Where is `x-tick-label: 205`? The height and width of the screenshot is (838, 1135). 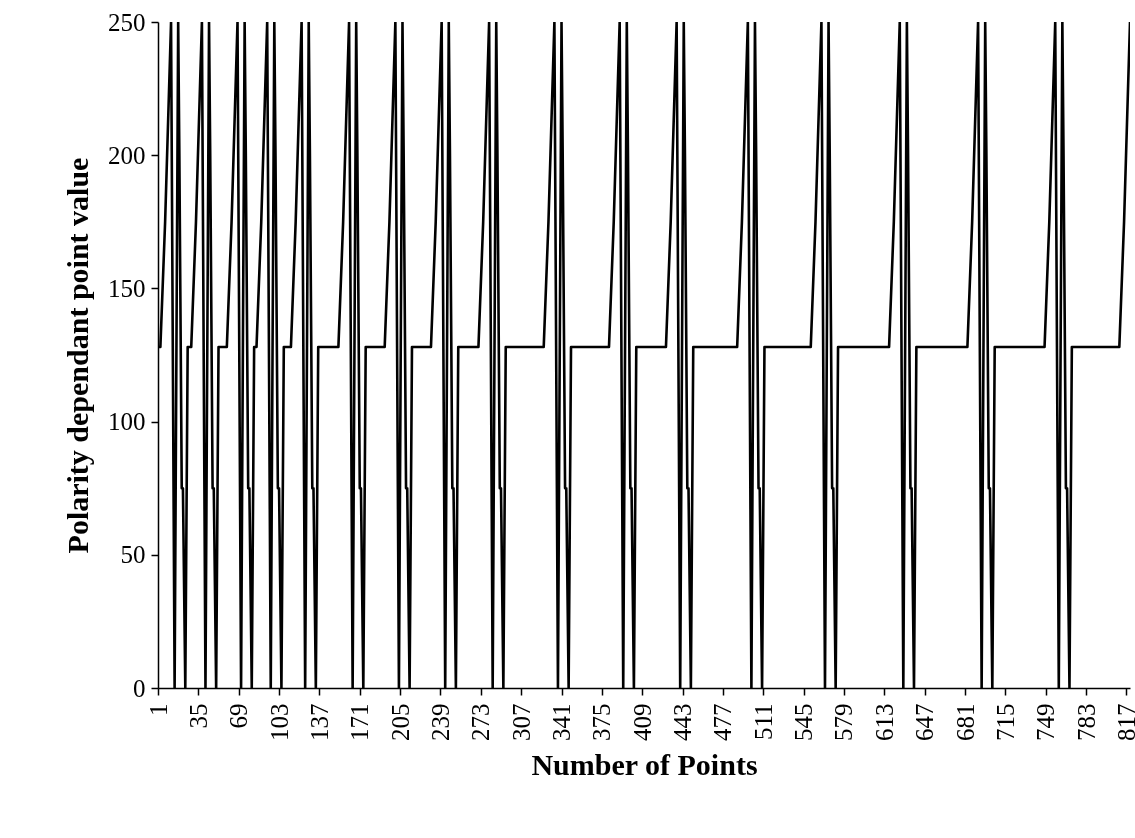
x-tick-label: 205 is located at coordinates (400, 722).